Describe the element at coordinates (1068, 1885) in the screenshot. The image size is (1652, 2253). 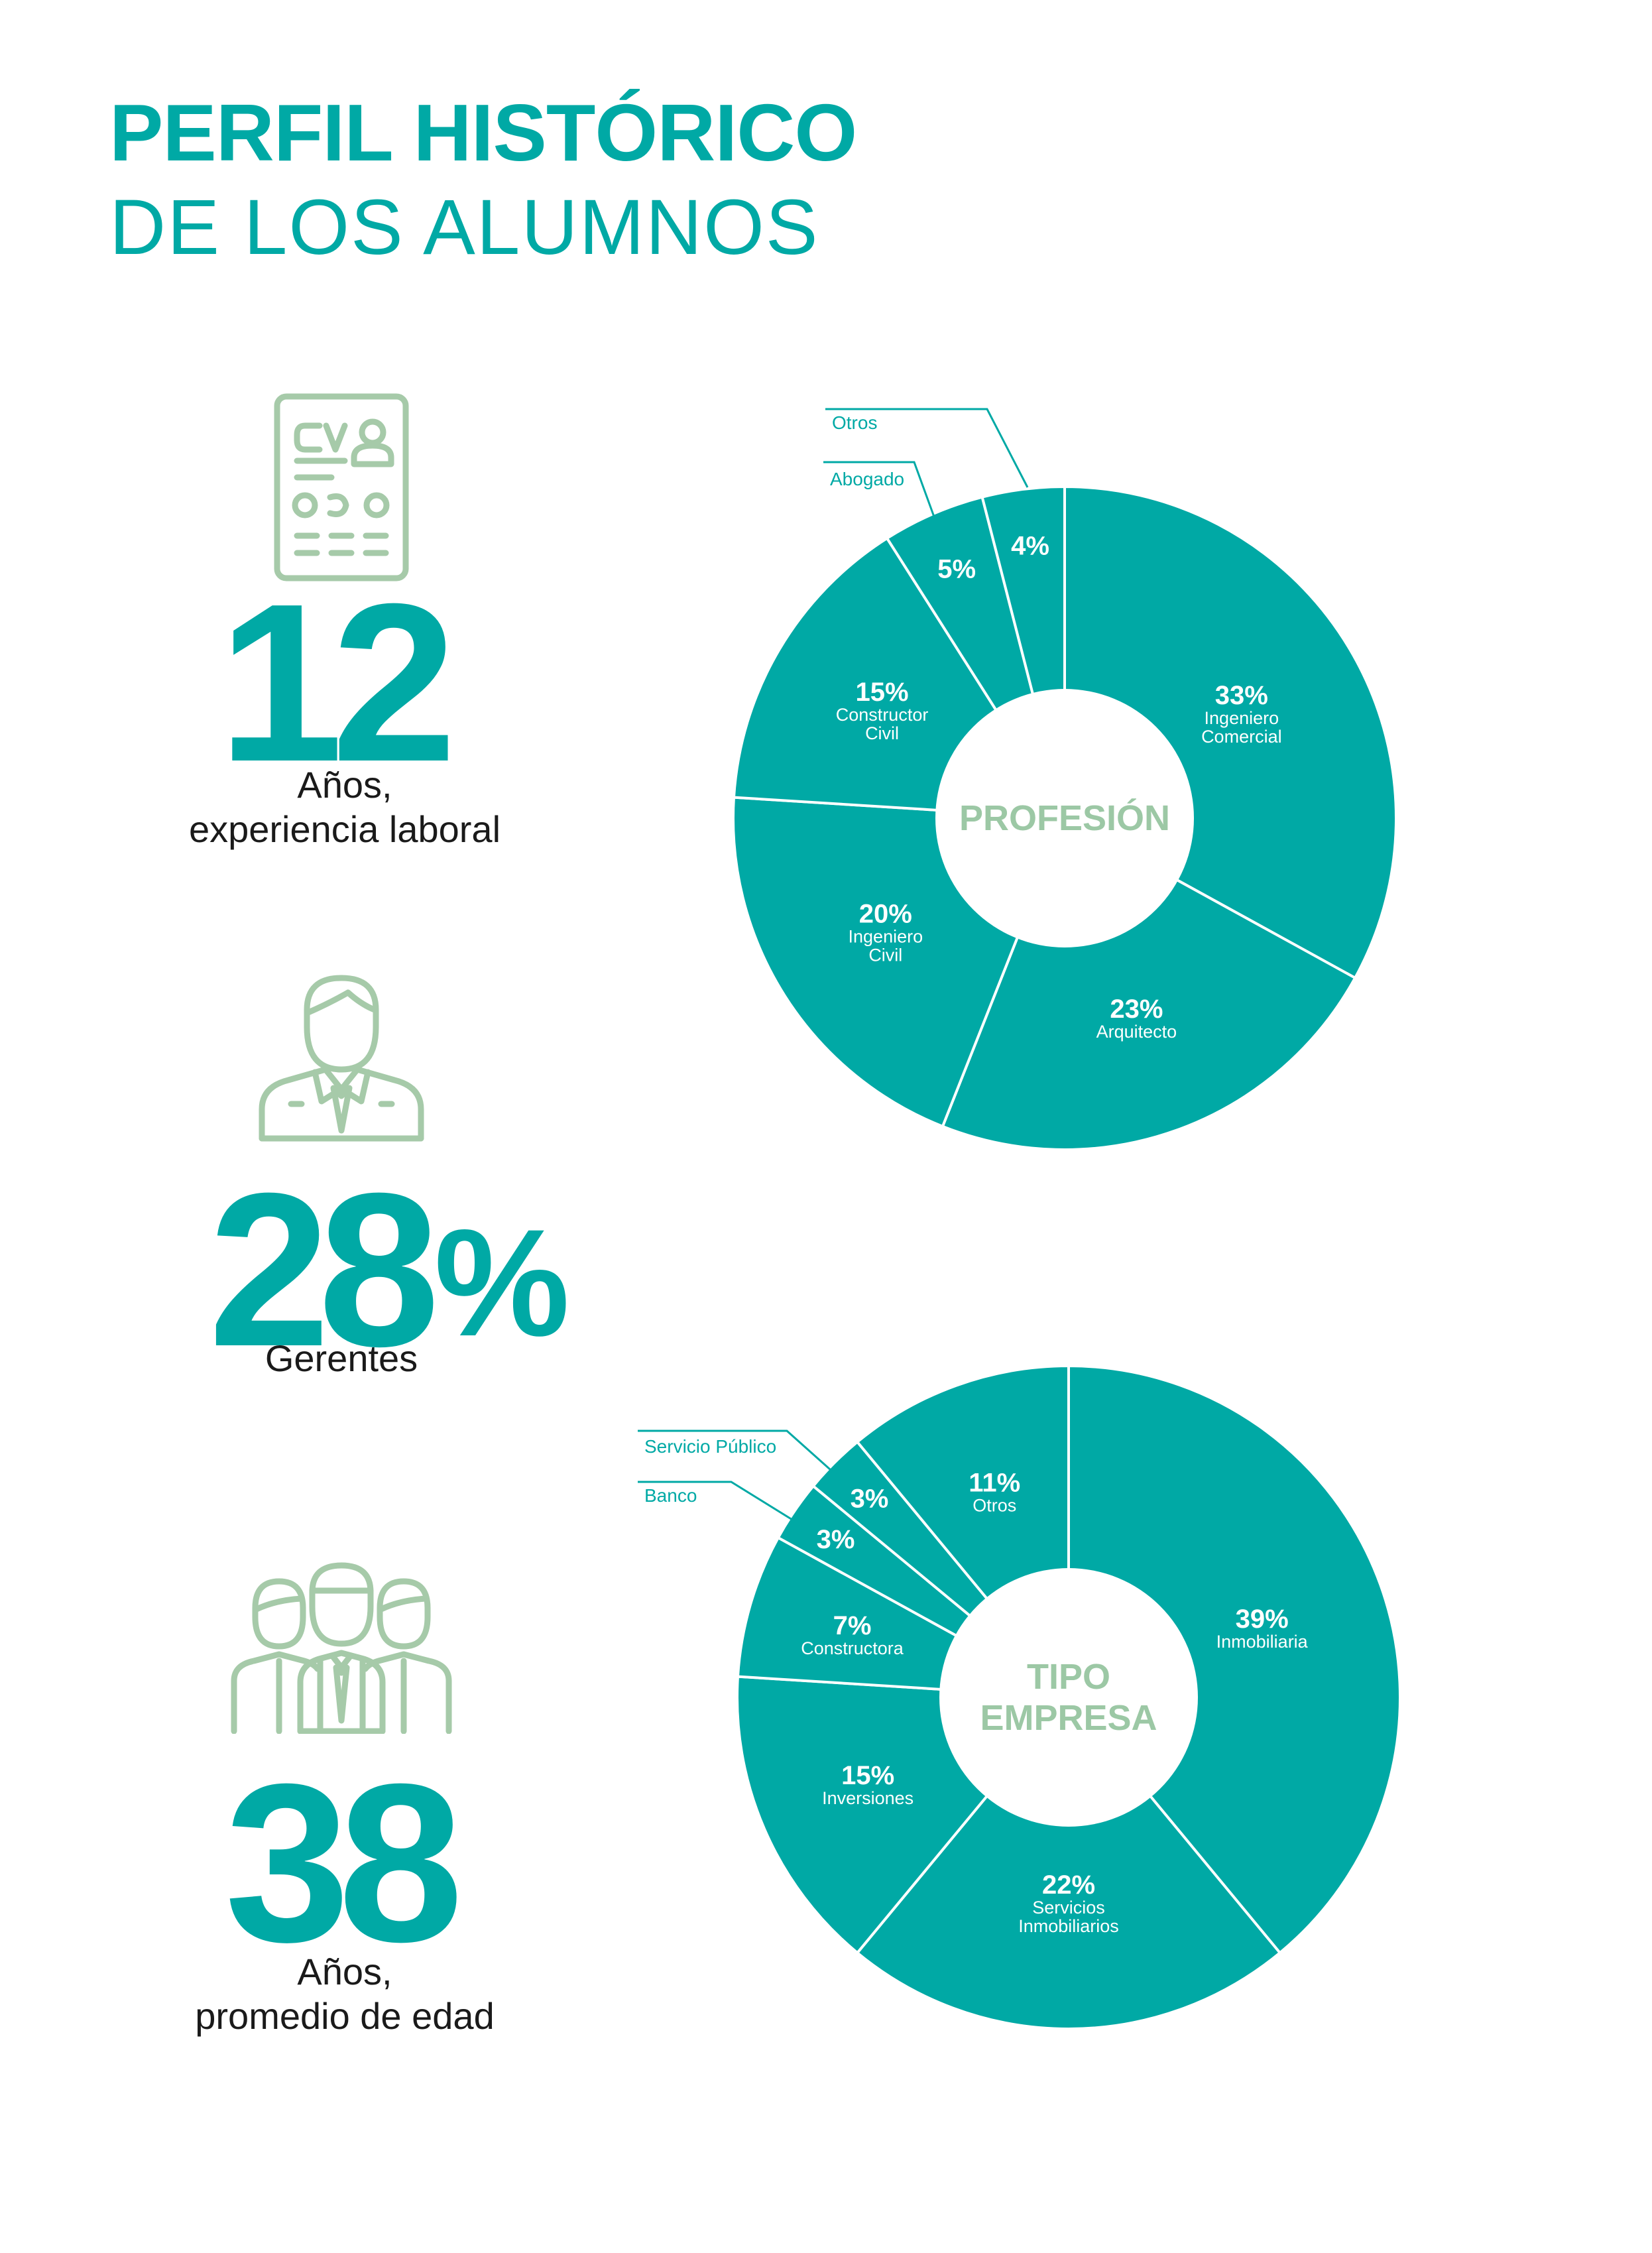
I see `pct-label-servicios-inmobiliarios: 22%` at that location.